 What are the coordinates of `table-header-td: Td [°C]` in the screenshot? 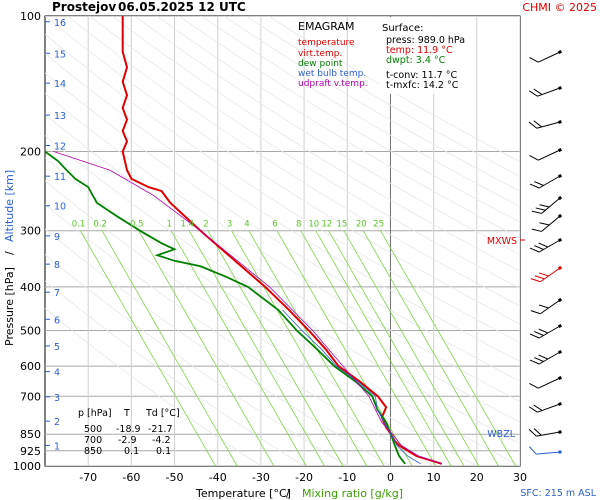 It's located at (162, 413).